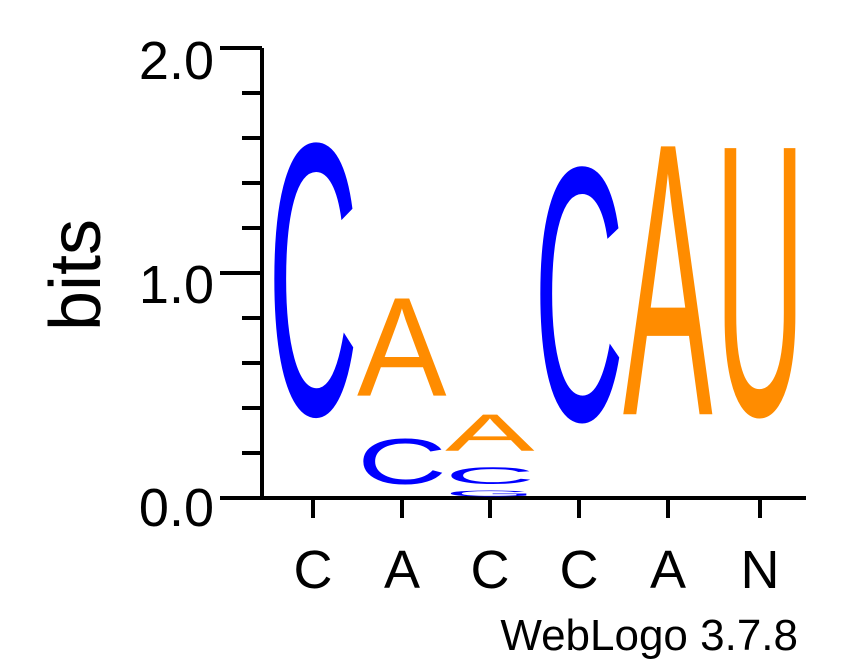 This screenshot has width=850, height=667. I want to click on footer-credit: WebLogo 3.7.8, so click(649, 635).